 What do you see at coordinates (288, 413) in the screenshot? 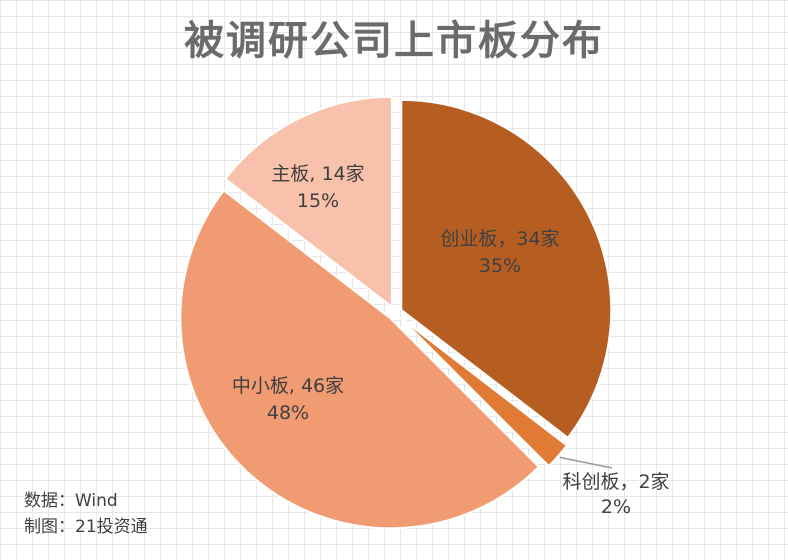
I see `slice-percent-label: 48%` at bounding box center [288, 413].